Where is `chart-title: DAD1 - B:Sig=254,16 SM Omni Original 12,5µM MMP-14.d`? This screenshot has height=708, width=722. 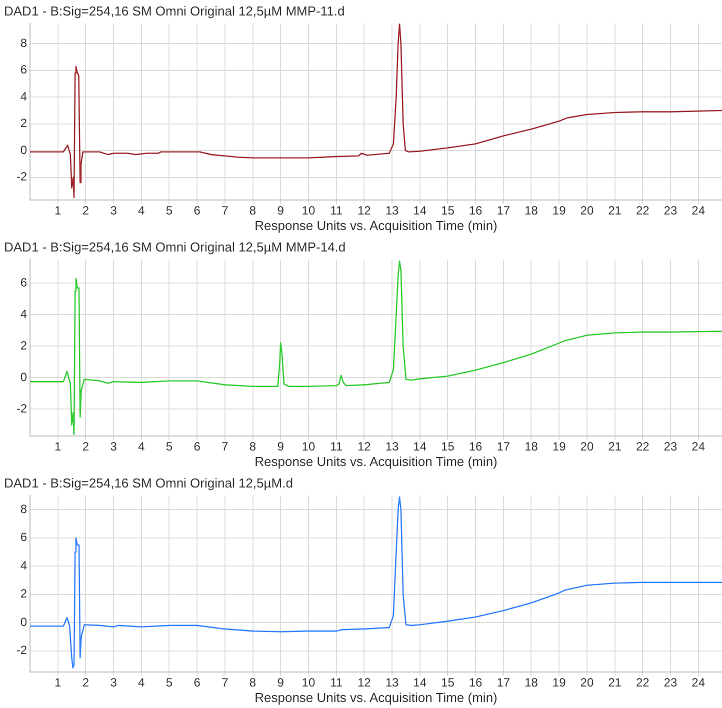 chart-title: DAD1 - B:Sig=254,16 SM Omni Original 12,5µM MMP-14.d is located at coordinates (175, 246).